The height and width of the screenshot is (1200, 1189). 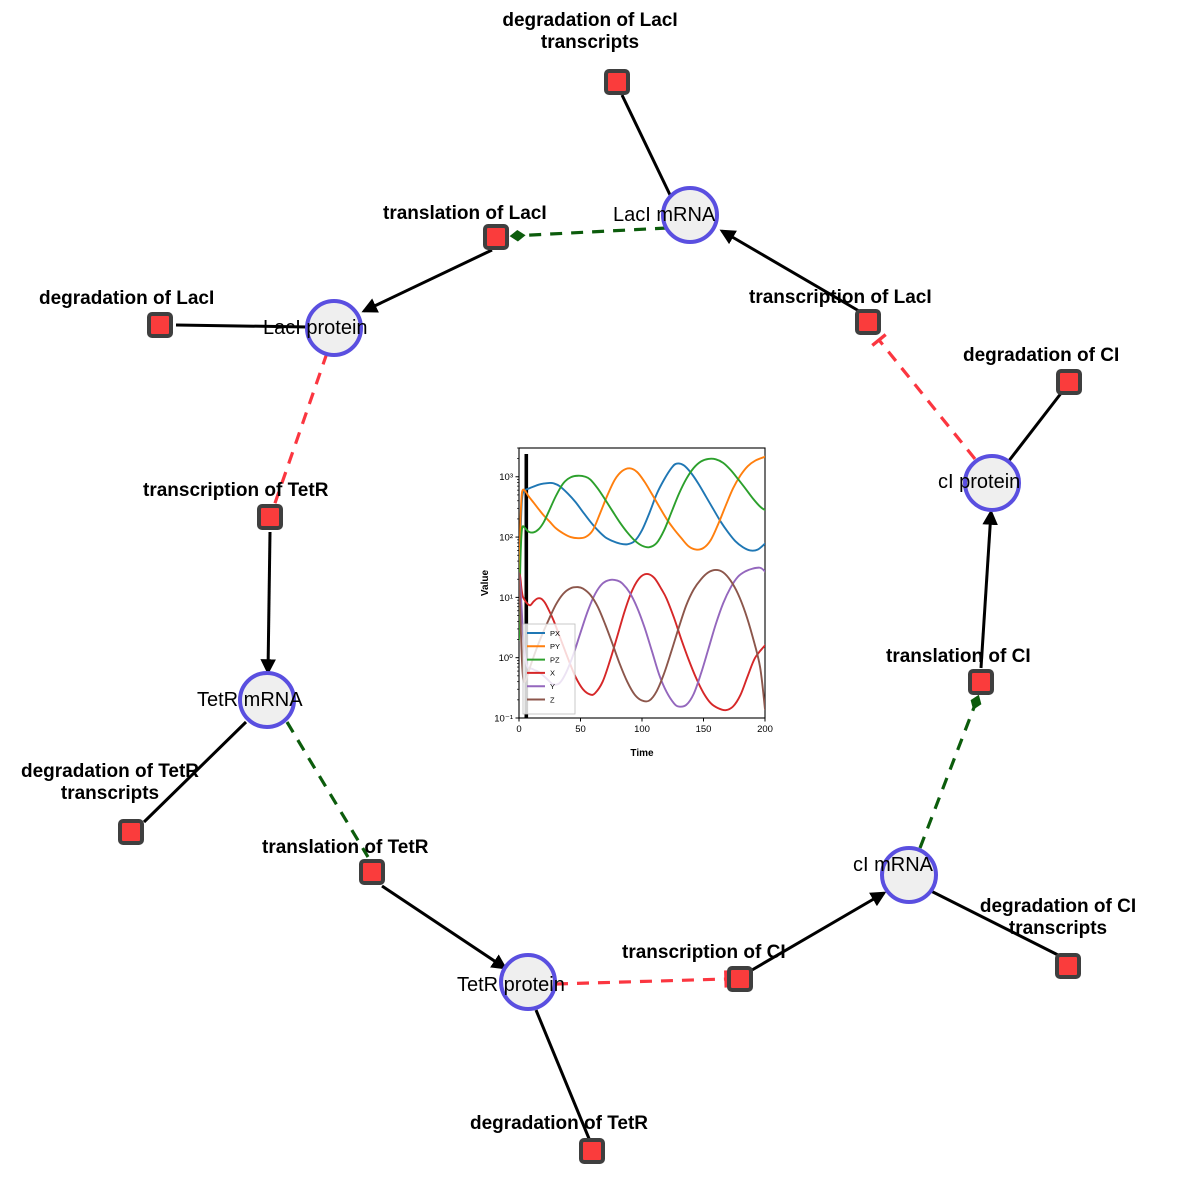 What do you see at coordinates (642, 753) in the screenshot?
I see `x-axis-label: Time` at bounding box center [642, 753].